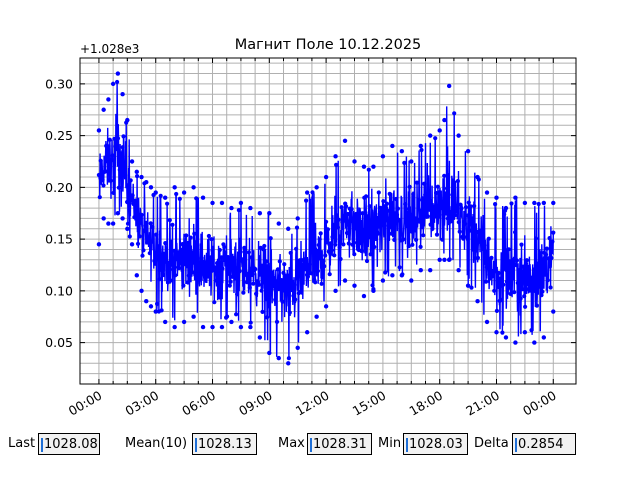 This screenshot has width=640, height=480. What do you see at coordinates (224, 444) in the screenshot?
I see `mean-value-field: 1028.13` at bounding box center [224, 444].